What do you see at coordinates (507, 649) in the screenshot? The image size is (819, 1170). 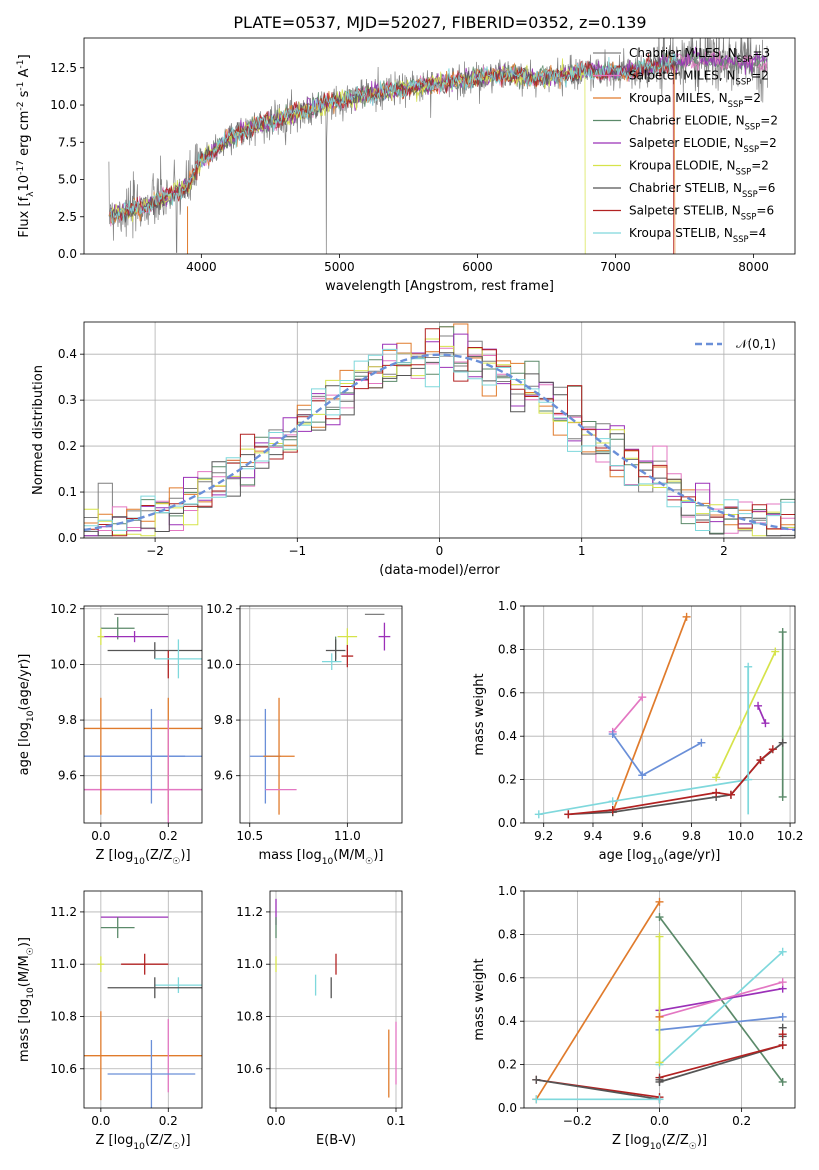 I see `y-tick-label: 0.8` at bounding box center [507, 649].